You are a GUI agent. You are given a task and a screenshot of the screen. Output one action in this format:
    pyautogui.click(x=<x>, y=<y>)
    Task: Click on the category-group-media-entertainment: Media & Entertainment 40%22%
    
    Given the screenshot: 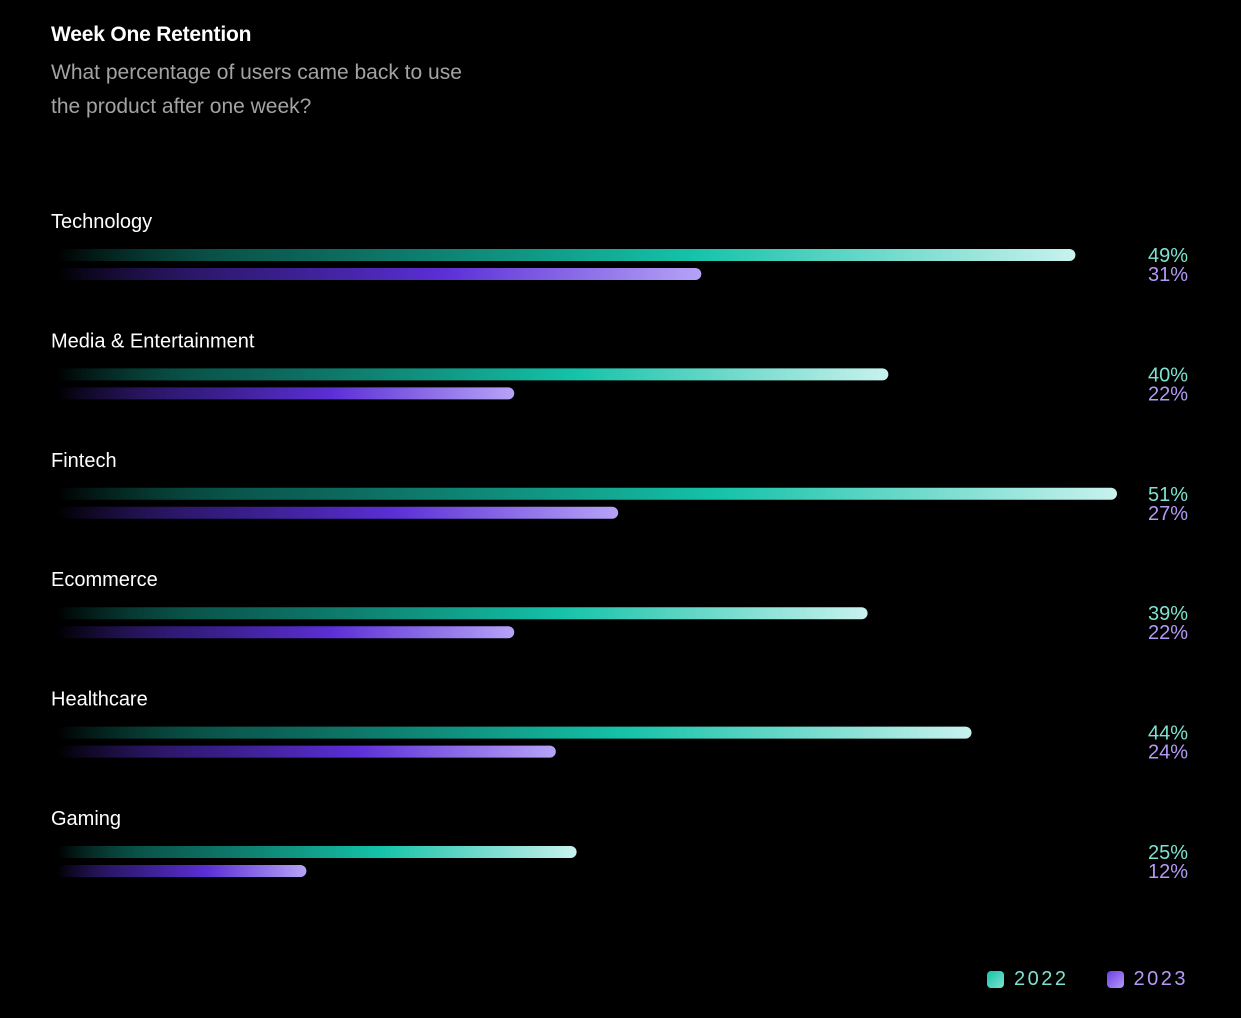 What is the action you would take?
    pyautogui.click(x=619, y=367)
    